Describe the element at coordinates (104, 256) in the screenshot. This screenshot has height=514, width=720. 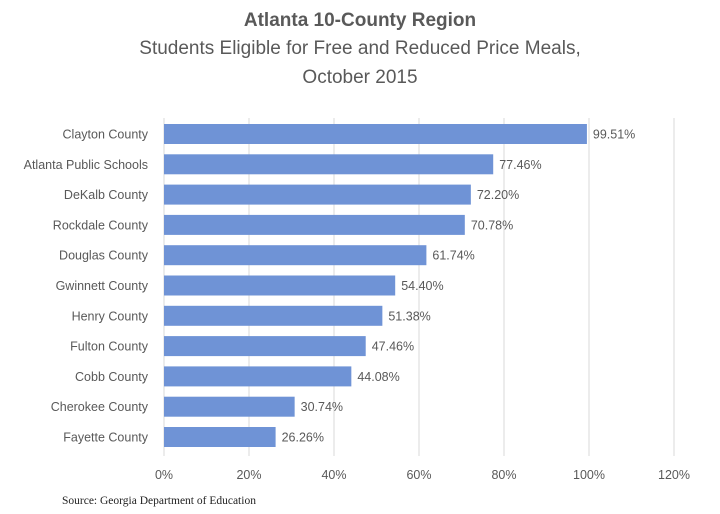
I see `category-label-4: Douglas County` at that location.